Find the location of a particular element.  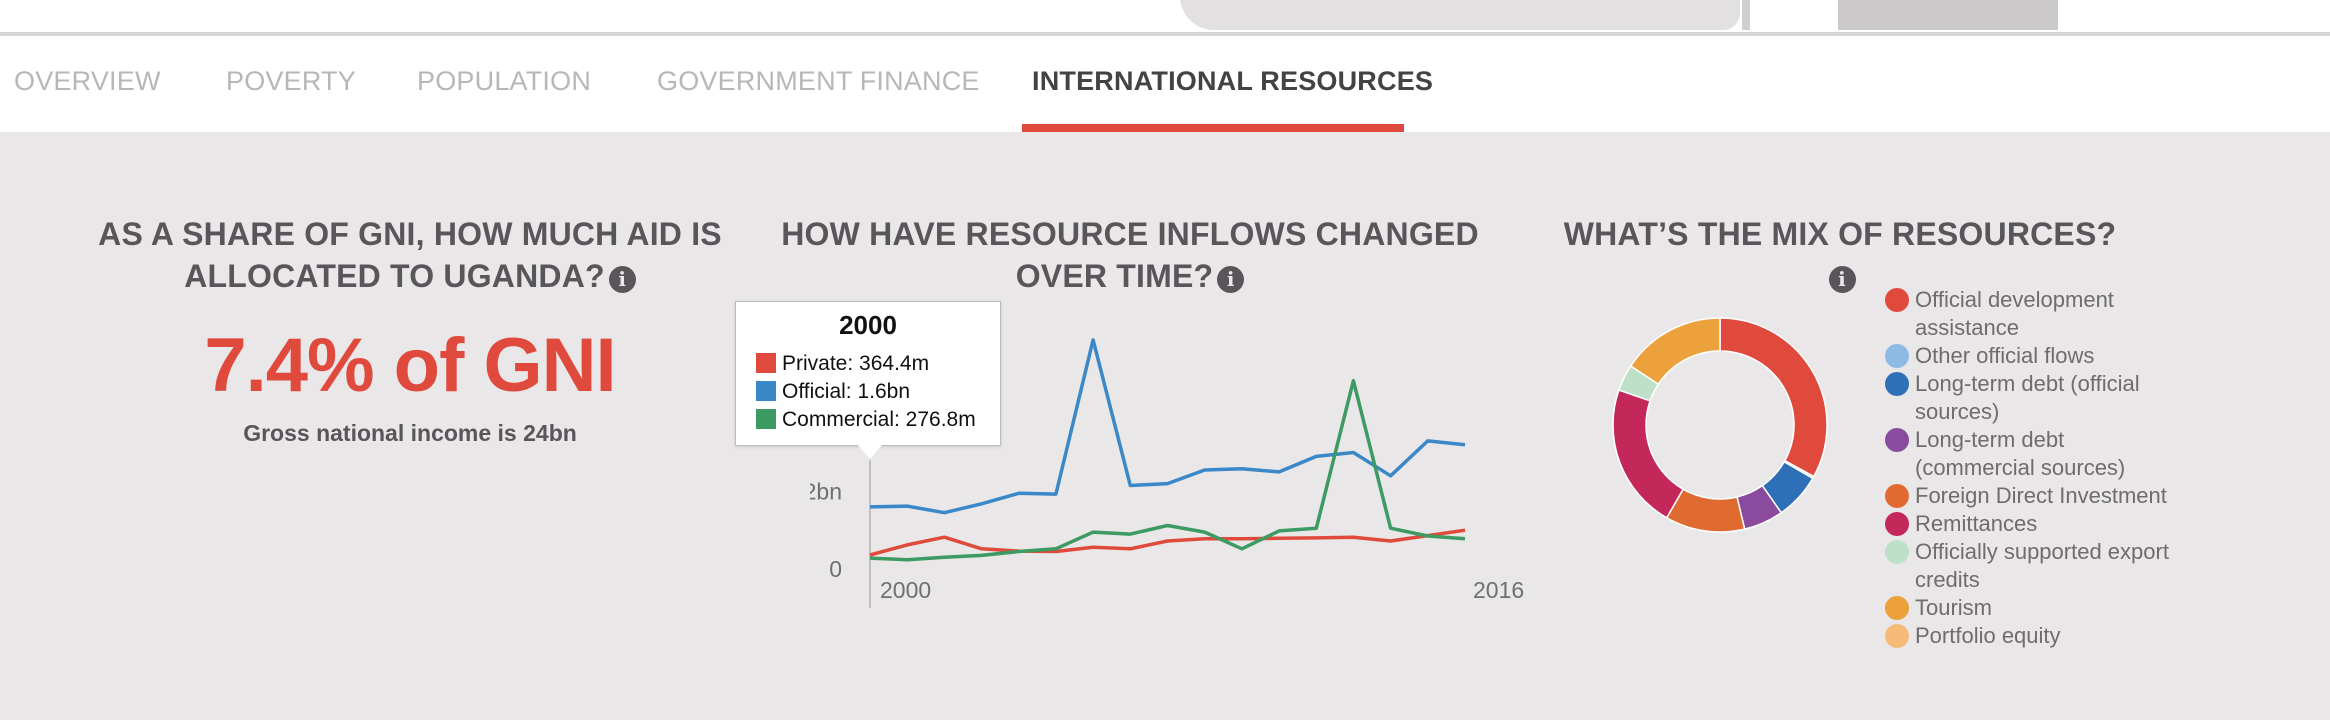

tab-international-resources: INTERNATIONAL RESOURCES is located at coordinates (1233, 81).